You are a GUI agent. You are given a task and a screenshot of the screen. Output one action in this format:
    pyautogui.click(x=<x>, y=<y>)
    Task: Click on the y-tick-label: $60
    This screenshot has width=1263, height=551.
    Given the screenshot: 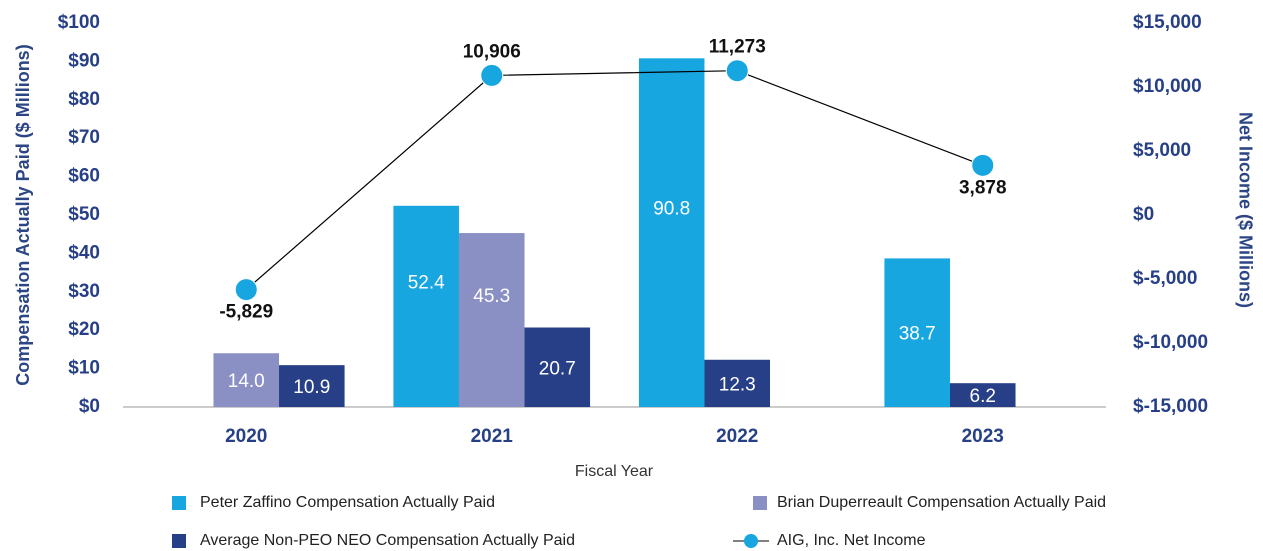 What is the action you would take?
    pyautogui.click(x=84, y=176)
    